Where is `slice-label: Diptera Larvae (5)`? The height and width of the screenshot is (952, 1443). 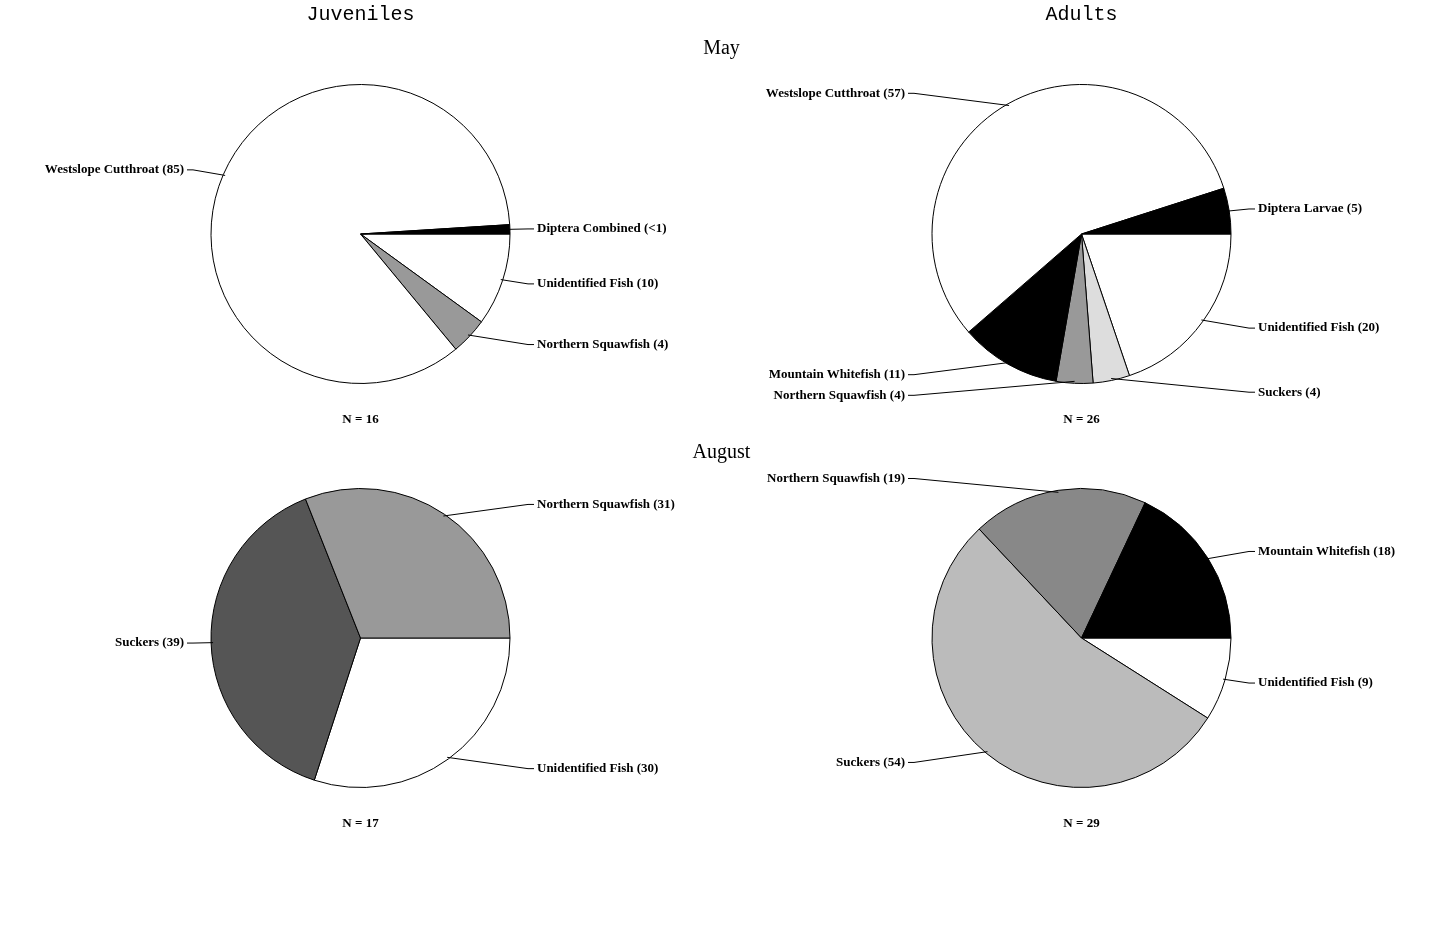 slice-label: Diptera Larvae (5) is located at coordinates (1310, 208).